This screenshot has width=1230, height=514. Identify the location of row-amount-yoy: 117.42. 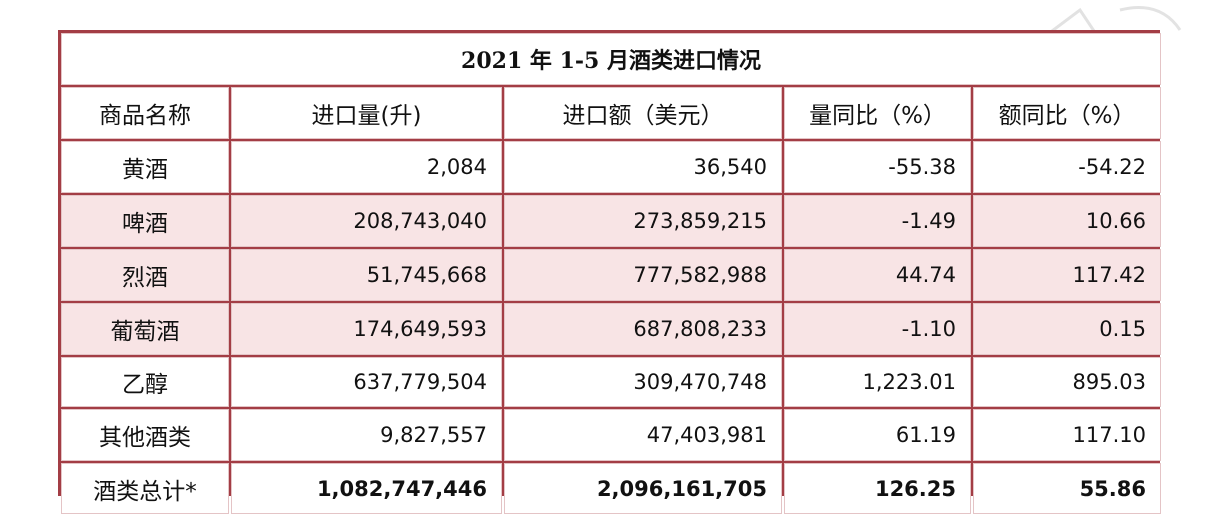
(1067, 275).